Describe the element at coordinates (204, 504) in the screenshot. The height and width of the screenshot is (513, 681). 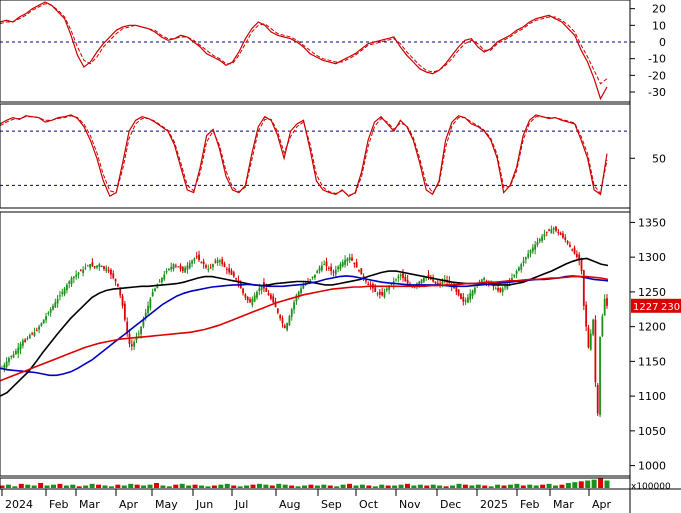
I see `x-tick-label: Jun` at that location.